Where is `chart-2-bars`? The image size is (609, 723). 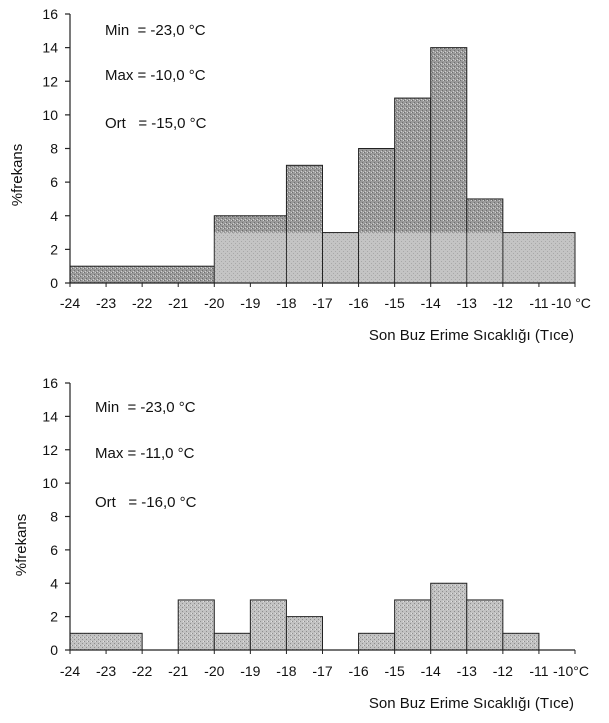 chart-2-bars is located at coordinates (304, 616).